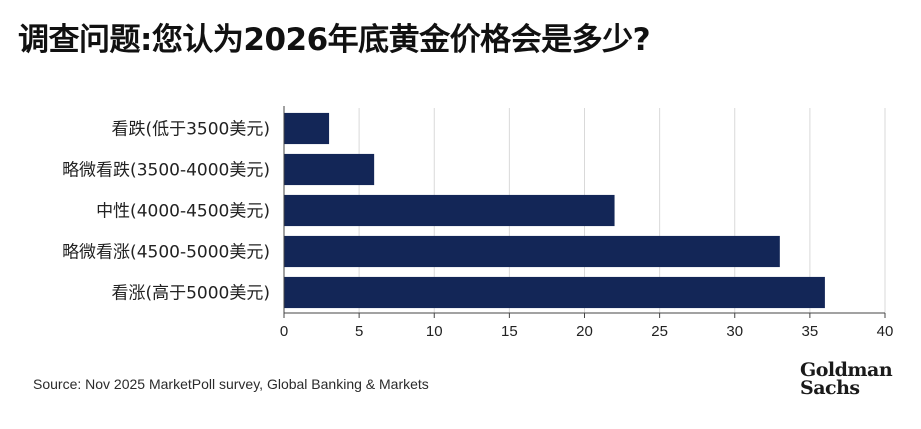 The width and height of the screenshot is (921, 429). Describe the element at coordinates (166, 253) in the screenshot. I see `category-label-3: 略微看涨(4500-5000美元)` at that location.